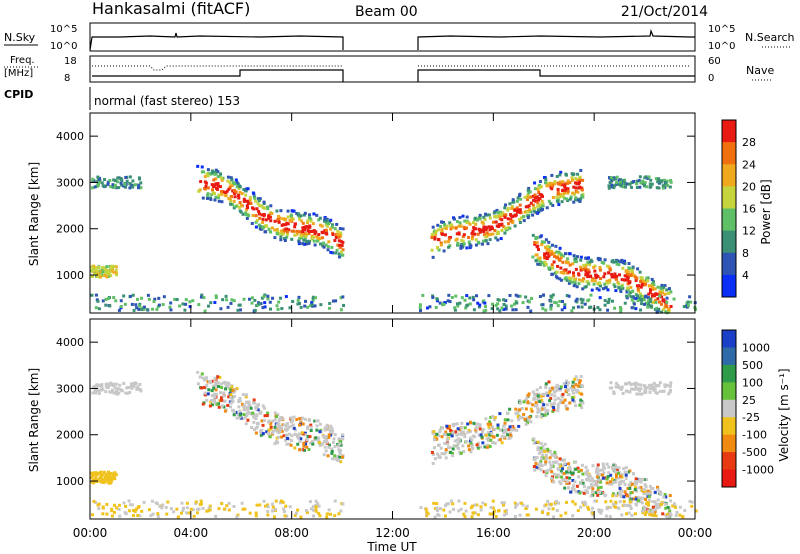 The height and width of the screenshot is (554, 800). What do you see at coordinates (18, 94) in the screenshot?
I see `cpid-label: CPID` at bounding box center [18, 94].